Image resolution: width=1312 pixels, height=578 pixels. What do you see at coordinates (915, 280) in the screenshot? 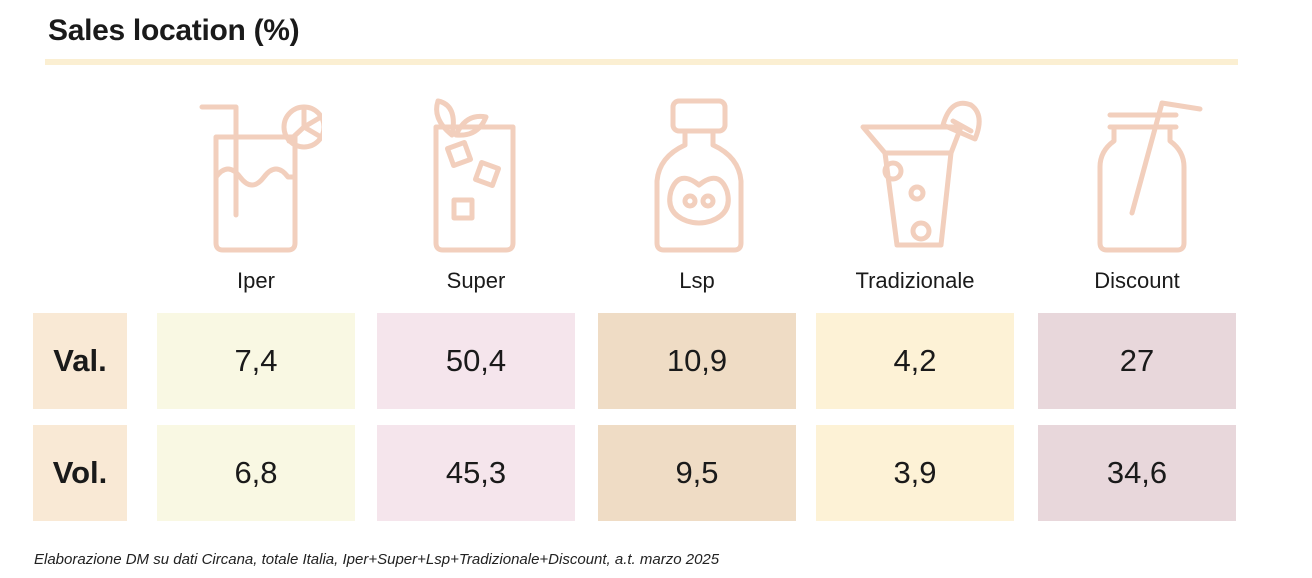
I see `category-label-tradizionale: Tradizionale` at bounding box center [915, 280].